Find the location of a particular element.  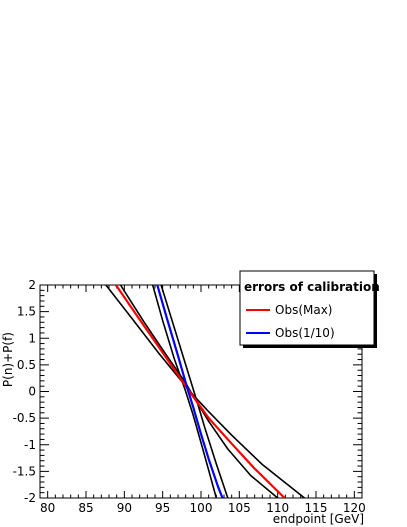

y-tick-label: -1 is located at coordinates (30, 445).